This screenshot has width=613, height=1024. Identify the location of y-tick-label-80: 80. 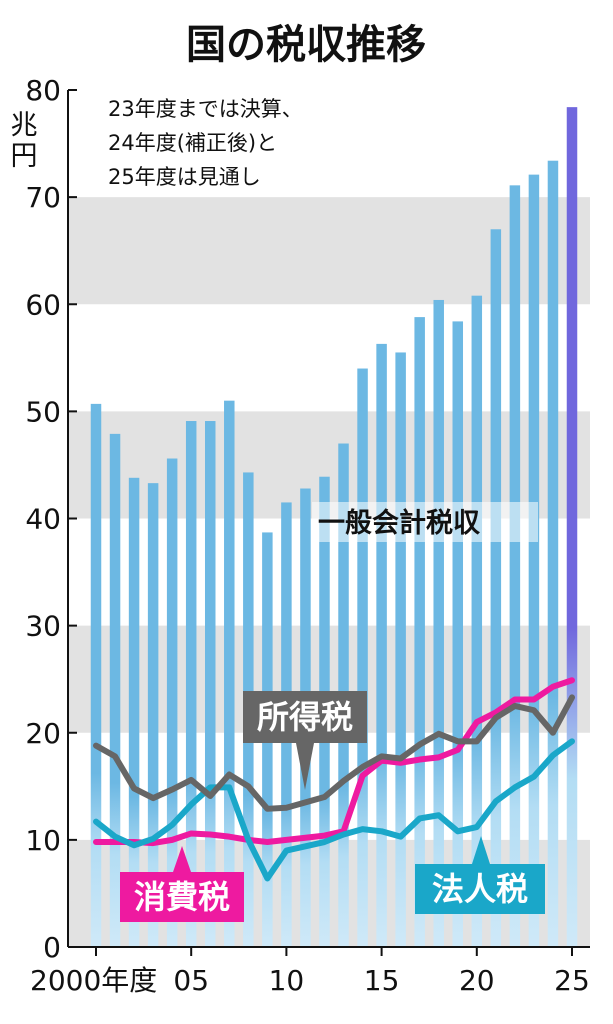
(43, 90).